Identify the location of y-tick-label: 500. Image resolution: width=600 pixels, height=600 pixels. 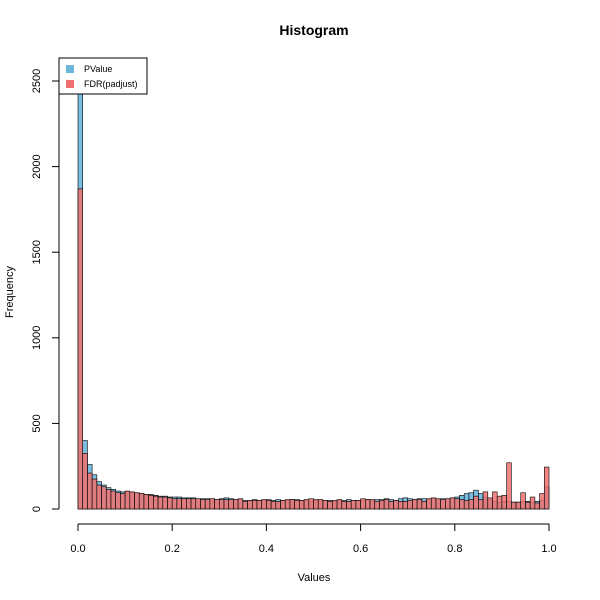
(37, 423).